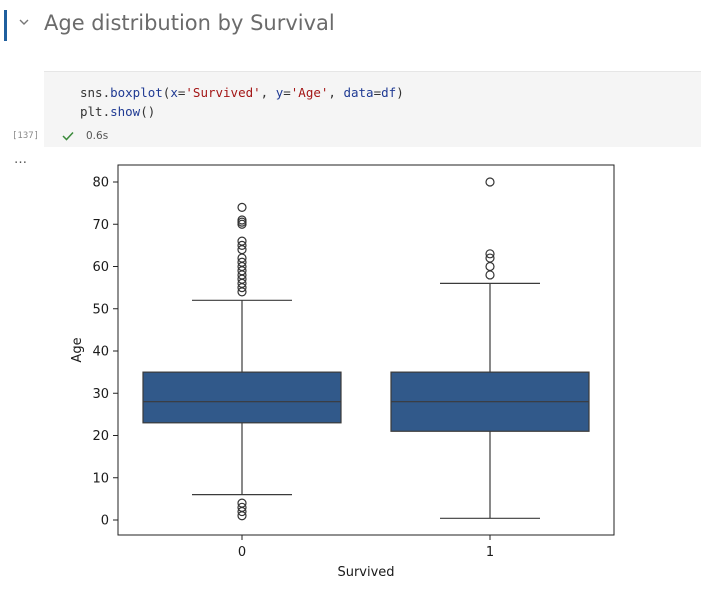  What do you see at coordinates (100, 478) in the screenshot?
I see `y-tick-label: 10` at bounding box center [100, 478].